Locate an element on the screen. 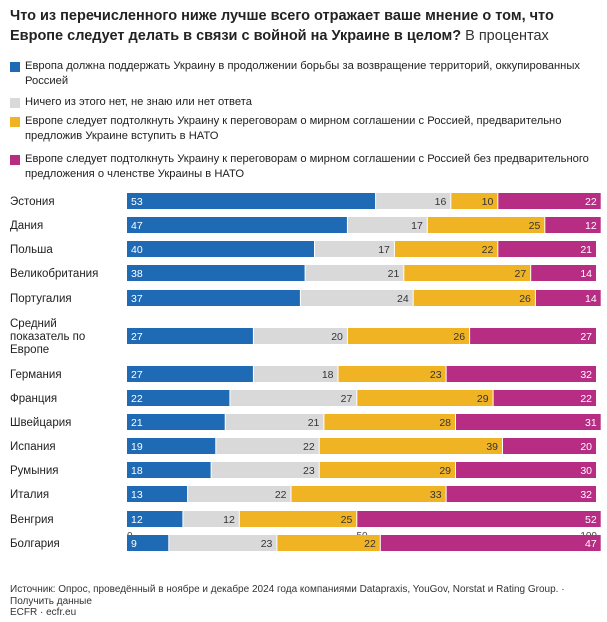  data-label: 31 is located at coordinates (591, 423).